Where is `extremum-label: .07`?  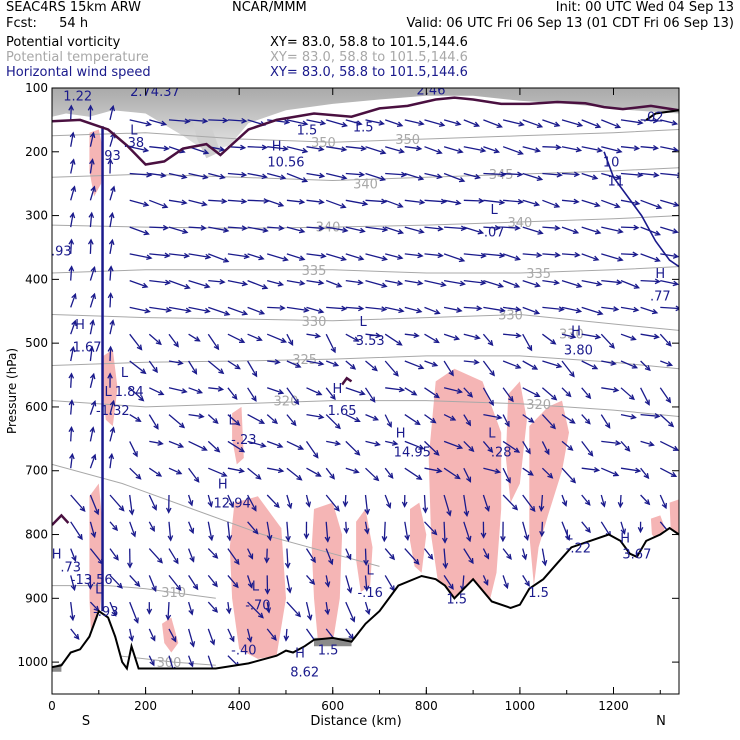 extremum-label: .07 is located at coordinates (494, 233).